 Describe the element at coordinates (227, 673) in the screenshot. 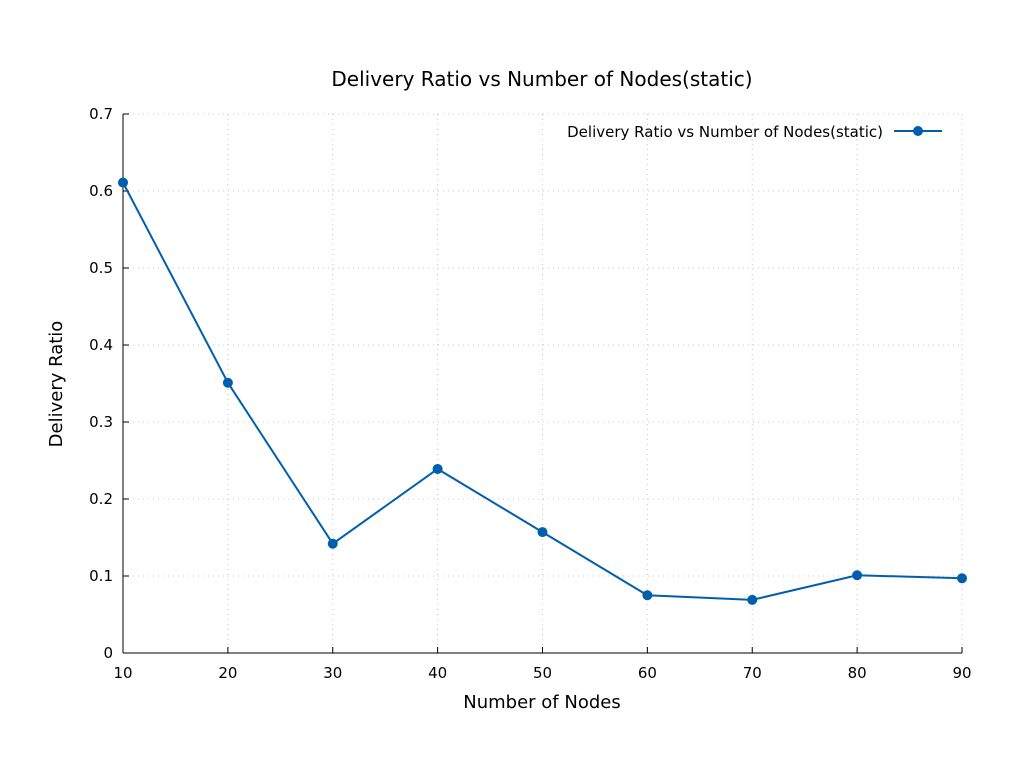

I see `x-tick-label: 20` at that location.